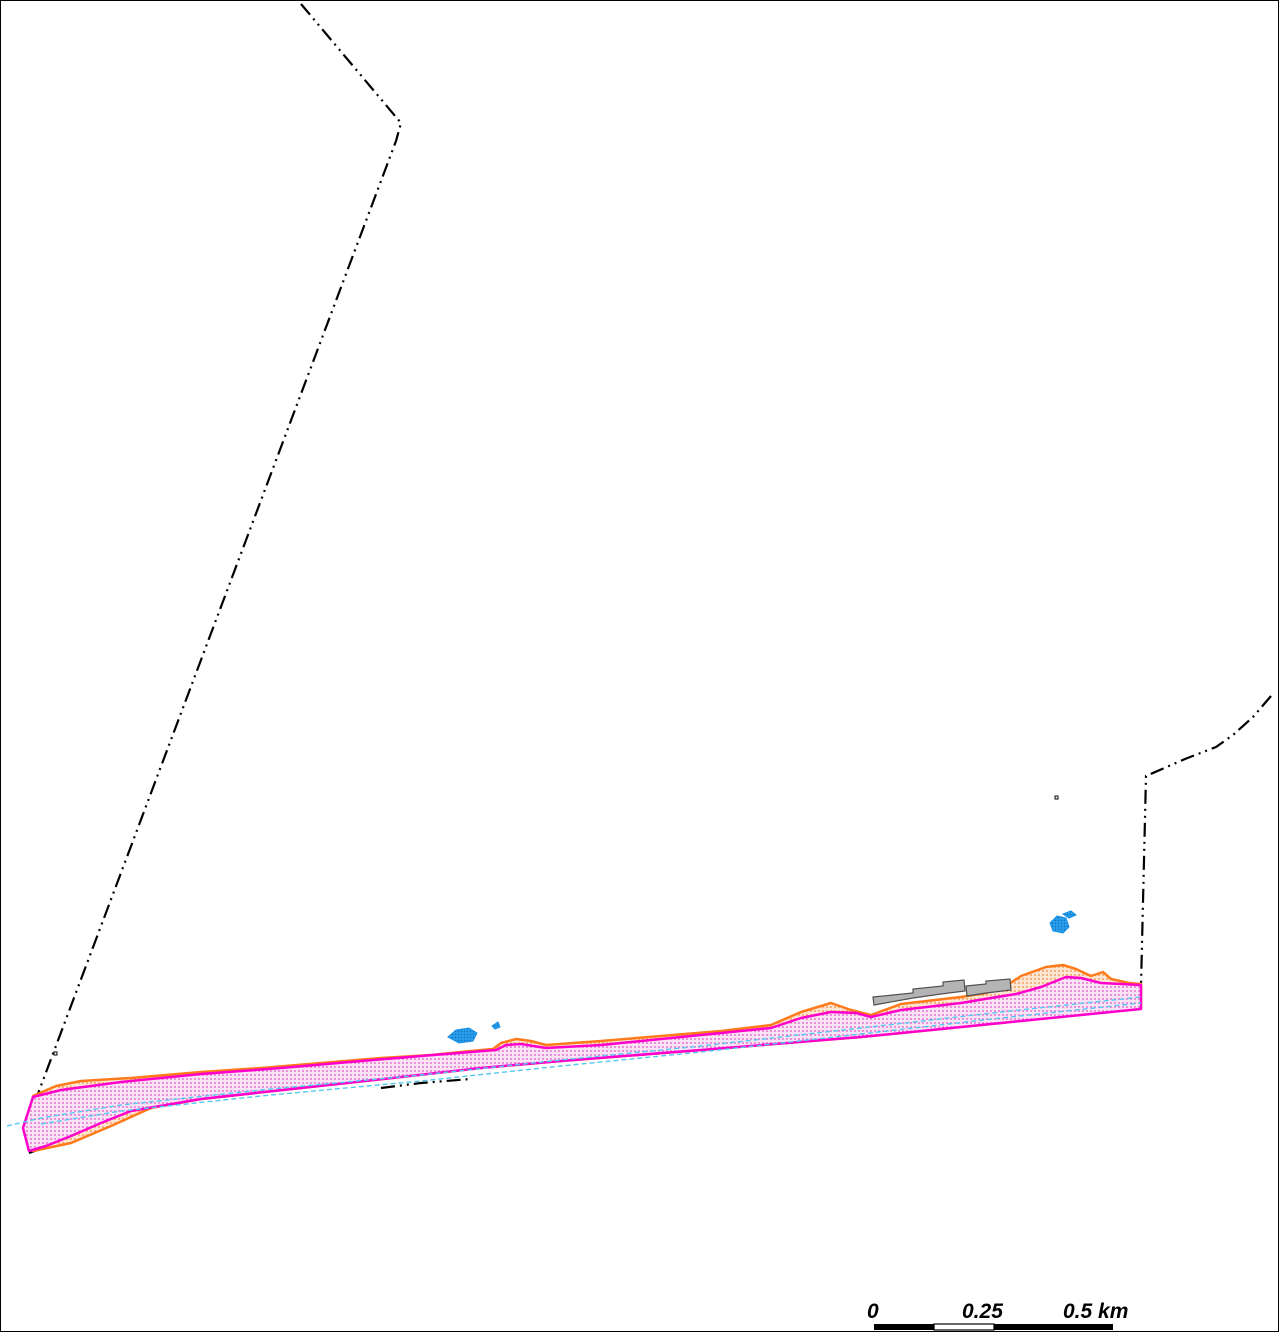  Describe the element at coordinates (462, 1035) in the screenshot. I see `water-body-center` at that location.